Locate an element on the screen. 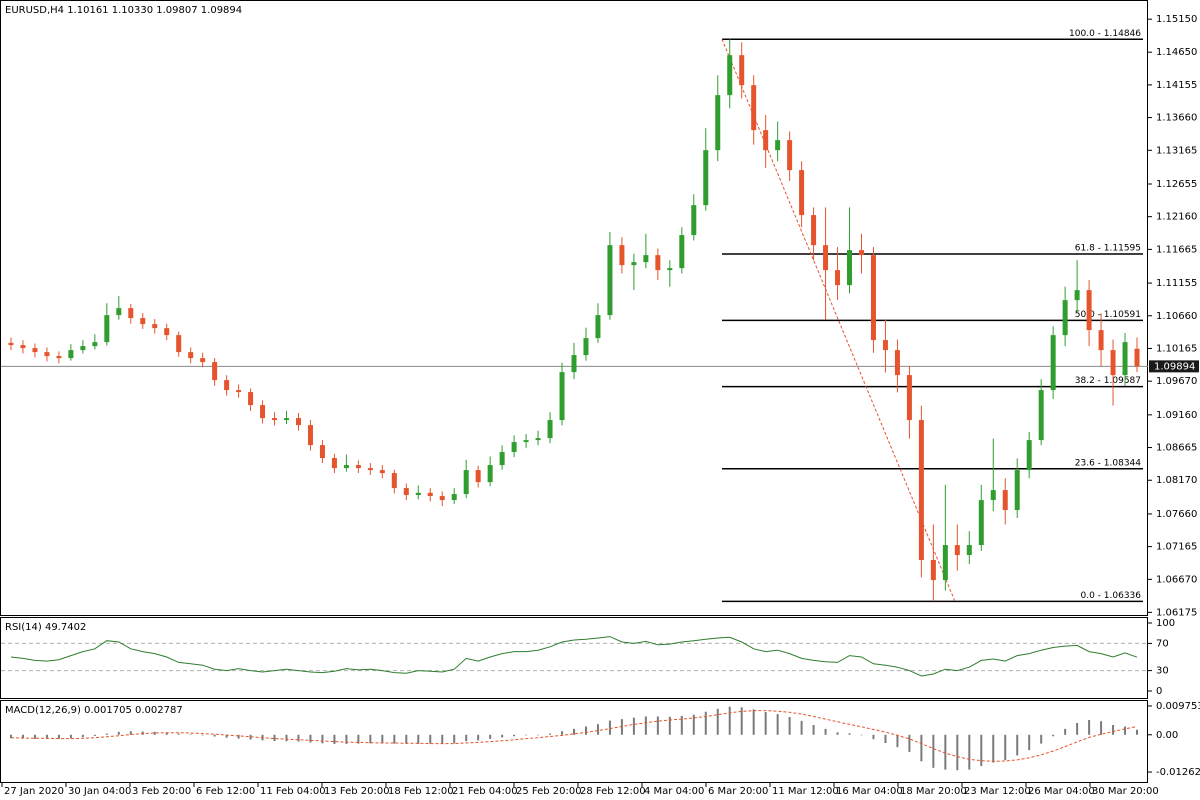 Image resolution: width=1200 pixels, height=800 pixels. y-tick-label: 1.06175 is located at coordinates (1176, 612).